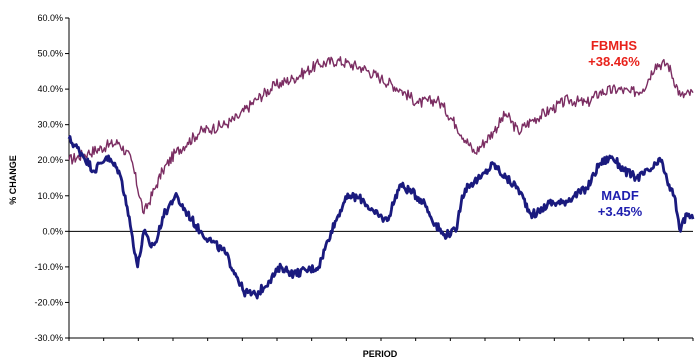 The width and height of the screenshot is (697, 358). Describe the element at coordinates (48, 267) in the screenshot. I see `y-tick-label: -10.0%` at that location.